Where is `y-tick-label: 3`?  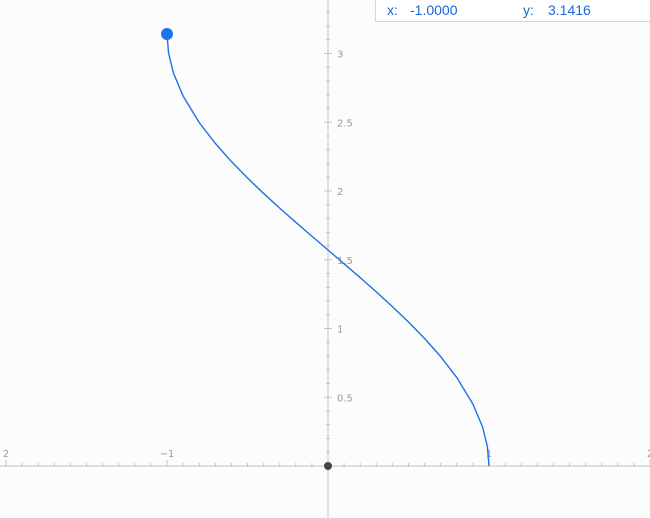
y-tick-label: 3 is located at coordinates (340, 55).